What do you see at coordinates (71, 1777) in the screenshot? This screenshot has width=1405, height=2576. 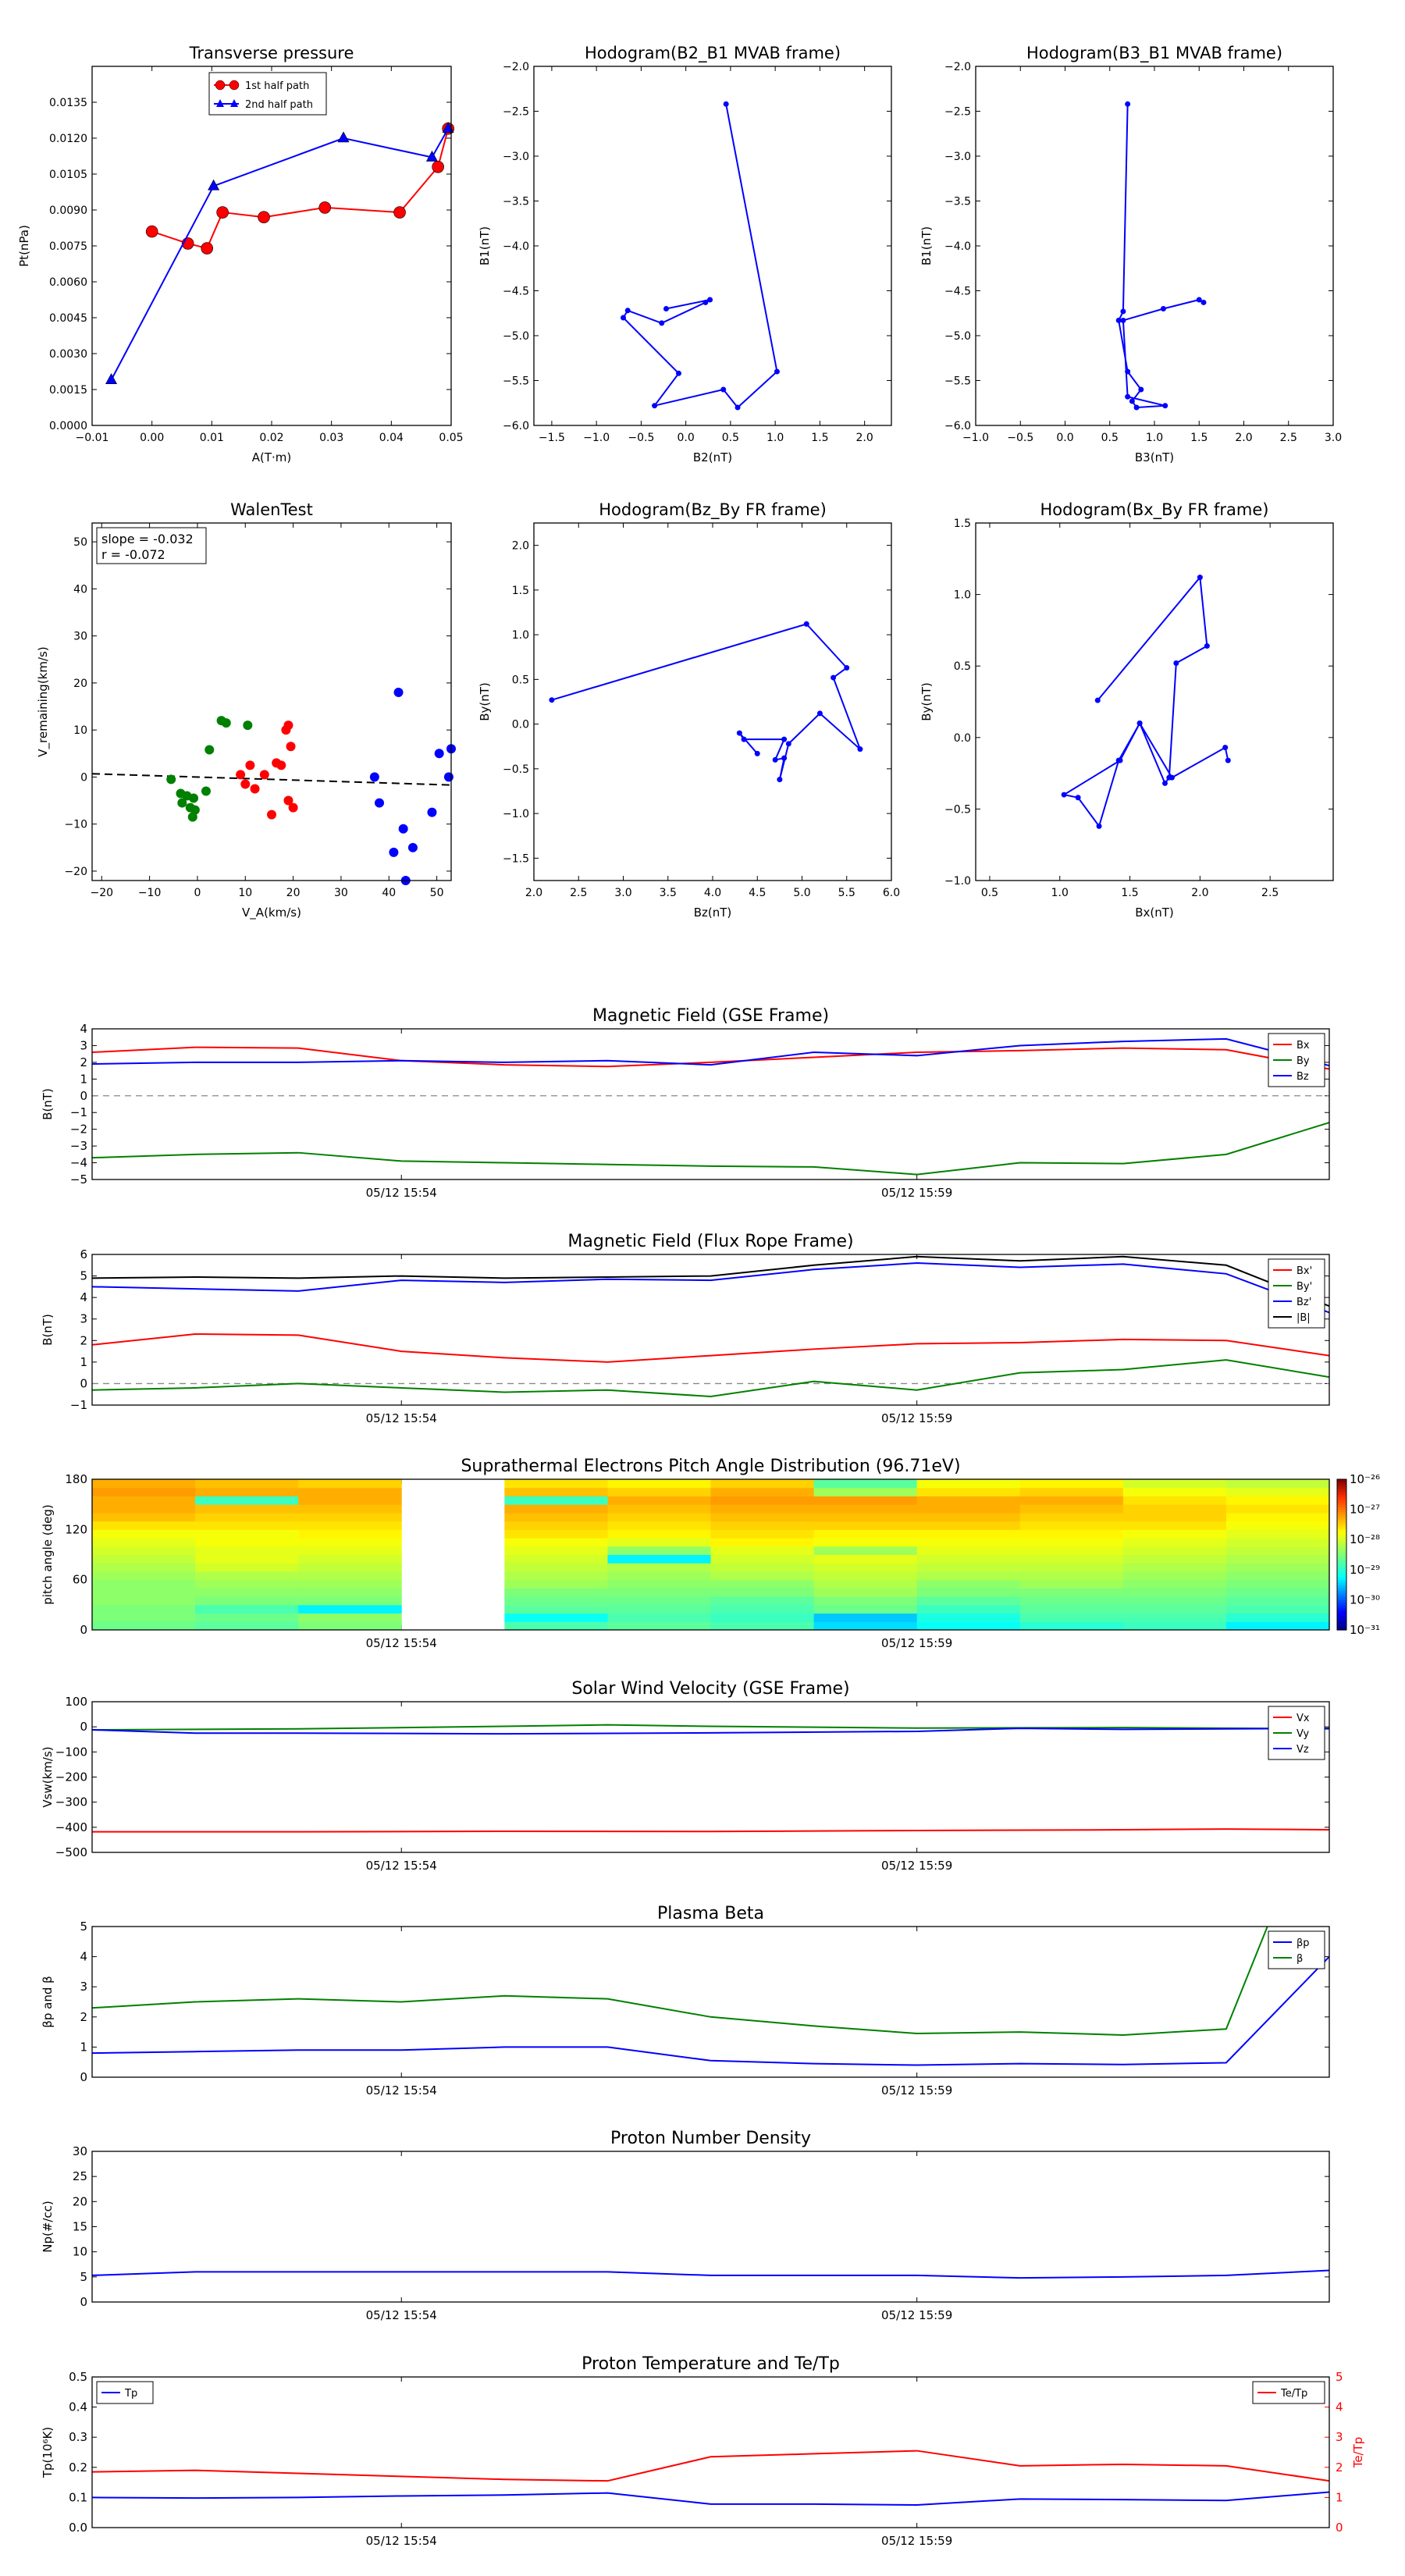 I see `y-tick-label: −200` at bounding box center [71, 1777].